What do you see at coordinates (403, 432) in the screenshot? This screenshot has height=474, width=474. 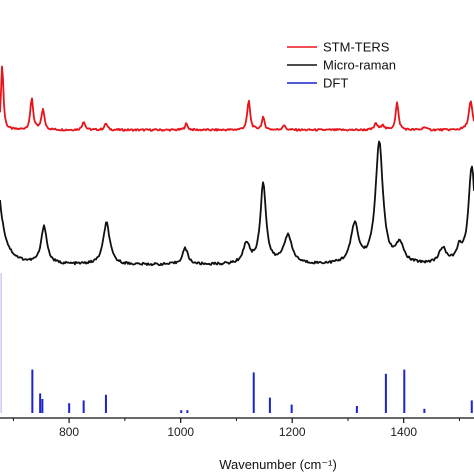 I see `x-tick-label: 1400` at bounding box center [403, 432].